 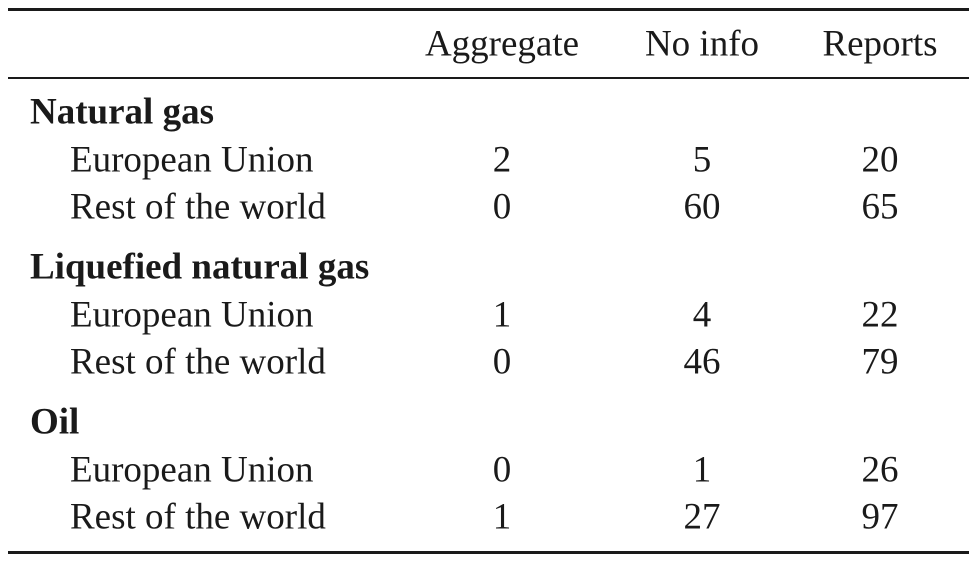 I want to click on group-title: Natural gas, so click(x=122, y=112).